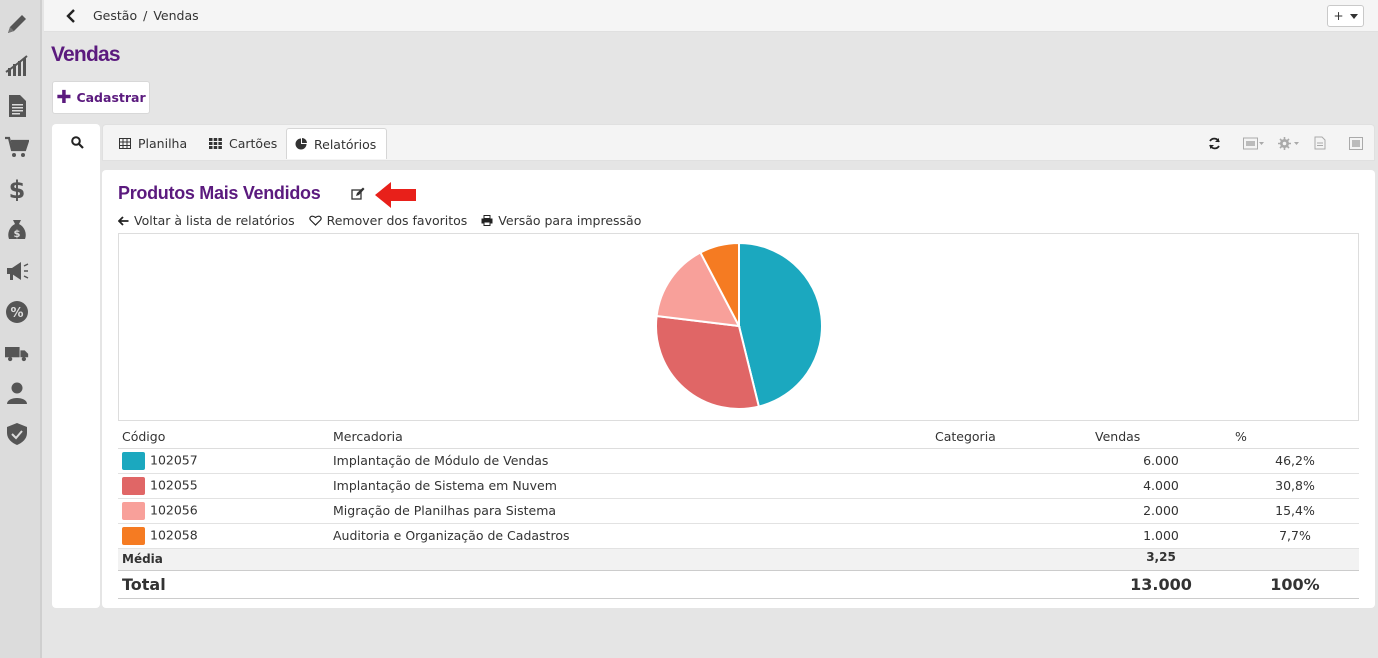 The image size is (1378, 658). Describe the element at coordinates (1295, 461) in the screenshot. I see `row-percent: 46,2%` at that location.